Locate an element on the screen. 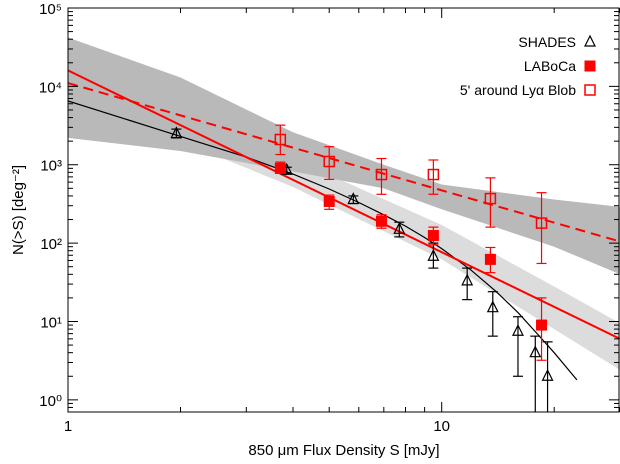 The height and width of the screenshot is (464, 620). x-axis-label: 850 μm Flux Density S [mJy] is located at coordinates (343, 450).